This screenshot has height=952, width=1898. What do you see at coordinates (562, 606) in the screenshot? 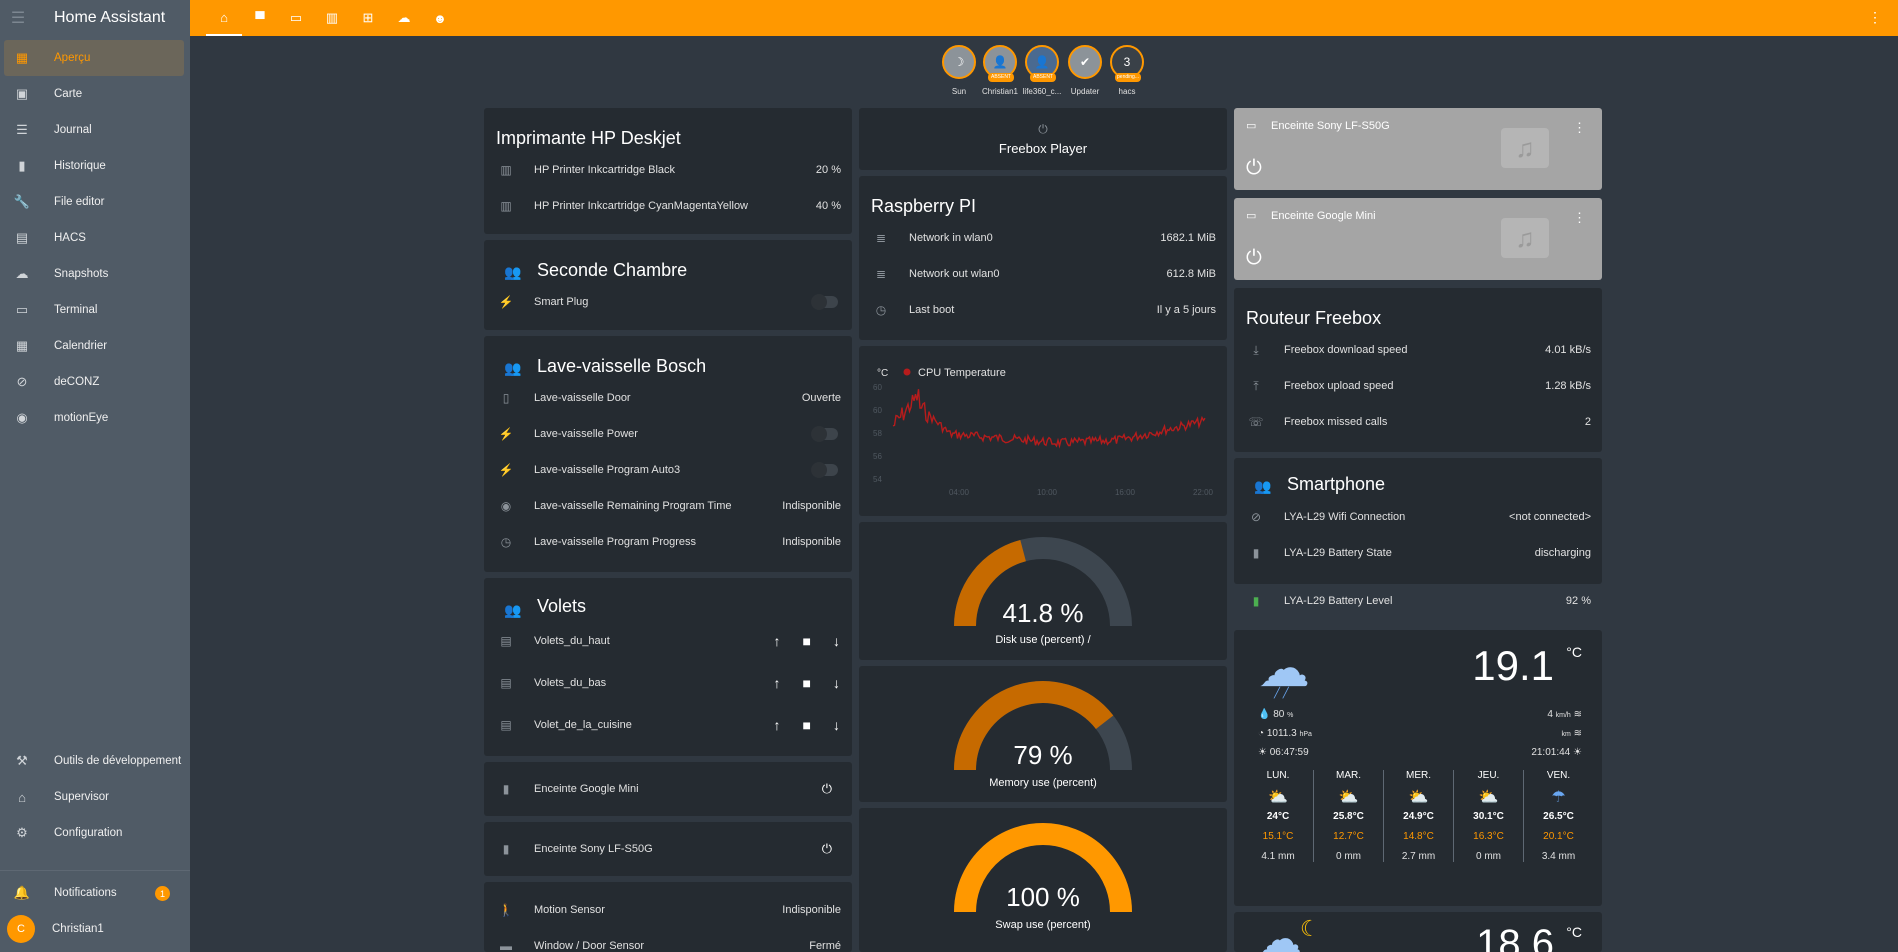
I see `card-title: Volets` at bounding box center [562, 606].